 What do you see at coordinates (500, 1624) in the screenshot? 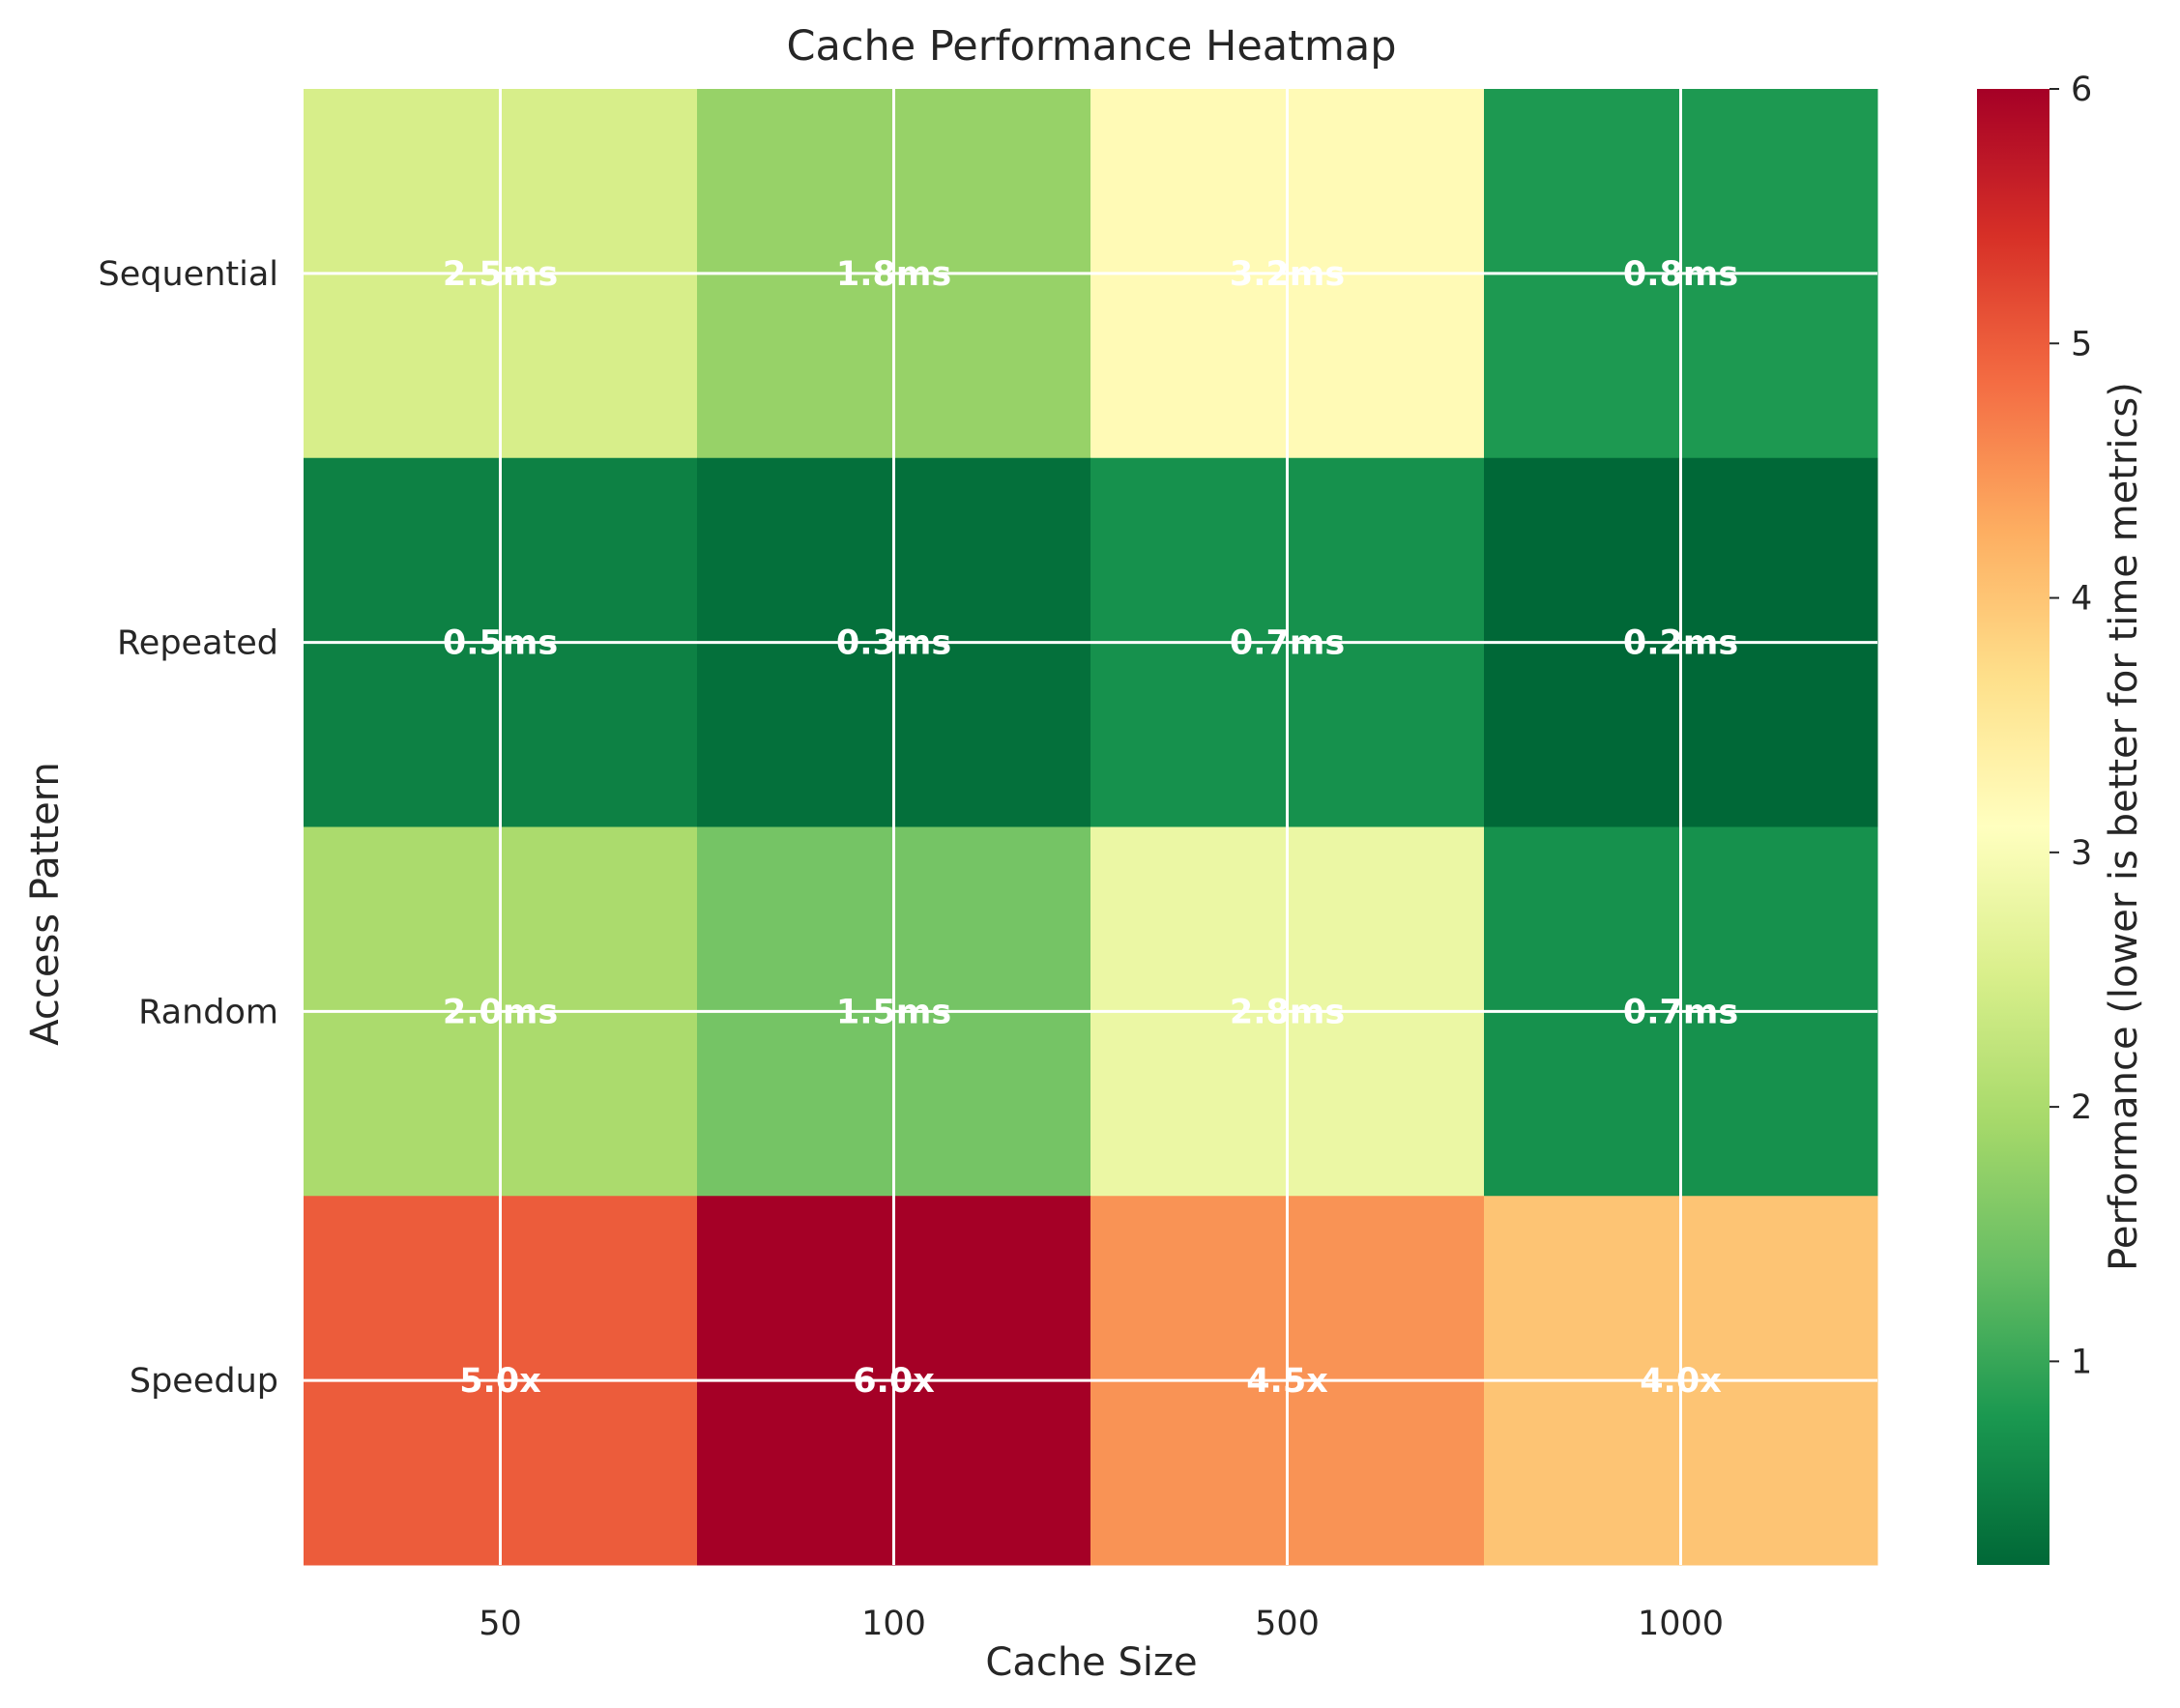
I see `x-tick-label: 50` at bounding box center [500, 1624].